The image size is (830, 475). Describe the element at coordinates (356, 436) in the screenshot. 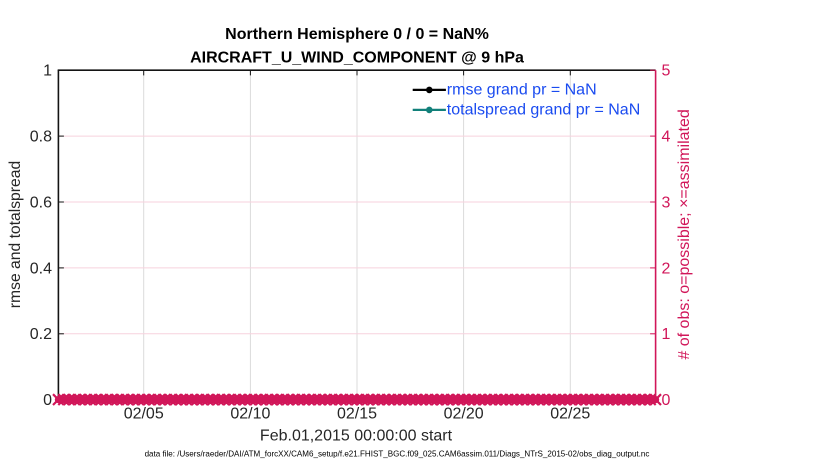

I see `svg-text: Feb.01,2015 00:00:00 start` at that location.